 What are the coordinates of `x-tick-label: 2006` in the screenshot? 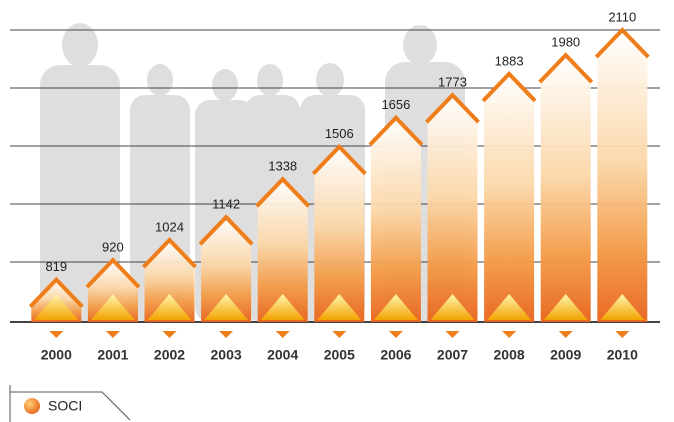 It's located at (395, 355).